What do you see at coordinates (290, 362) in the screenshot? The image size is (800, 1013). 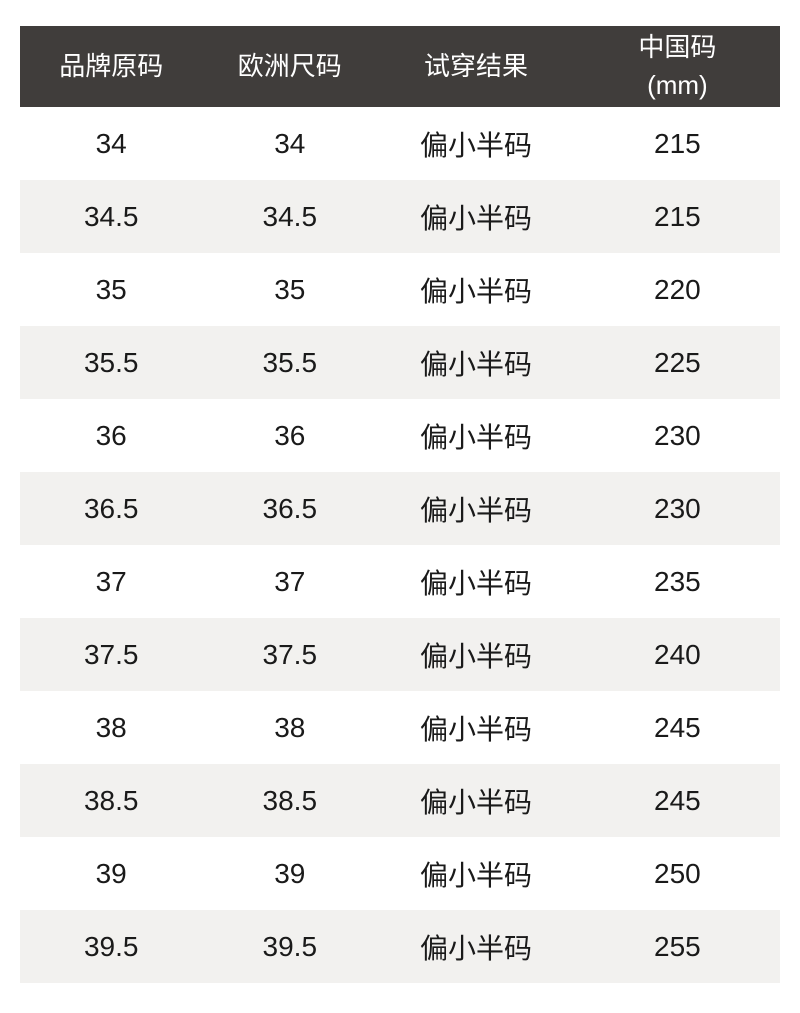 I see `cell-eu-size: 35.5` at bounding box center [290, 362].